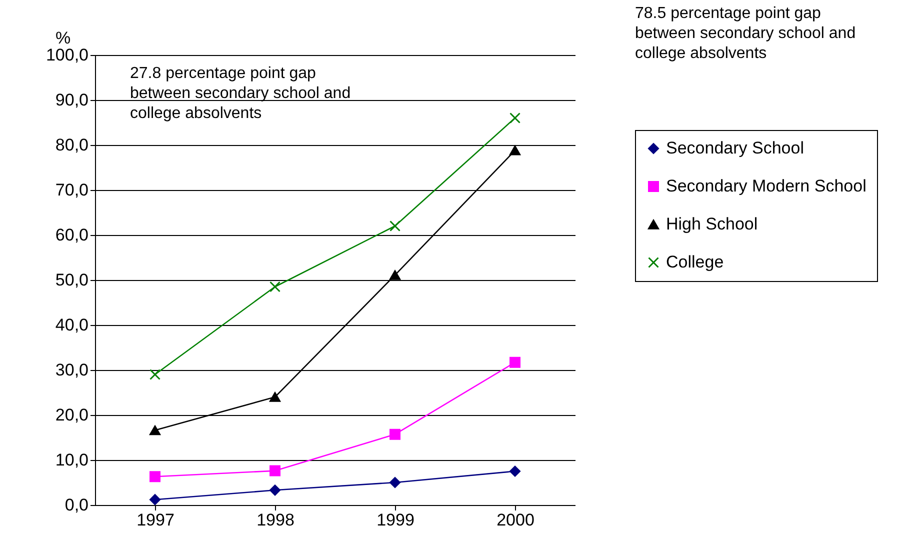 This screenshot has width=915, height=552. Describe the element at coordinates (275, 520) in the screenshot. I see `x-tick-label: 1998` at that location.